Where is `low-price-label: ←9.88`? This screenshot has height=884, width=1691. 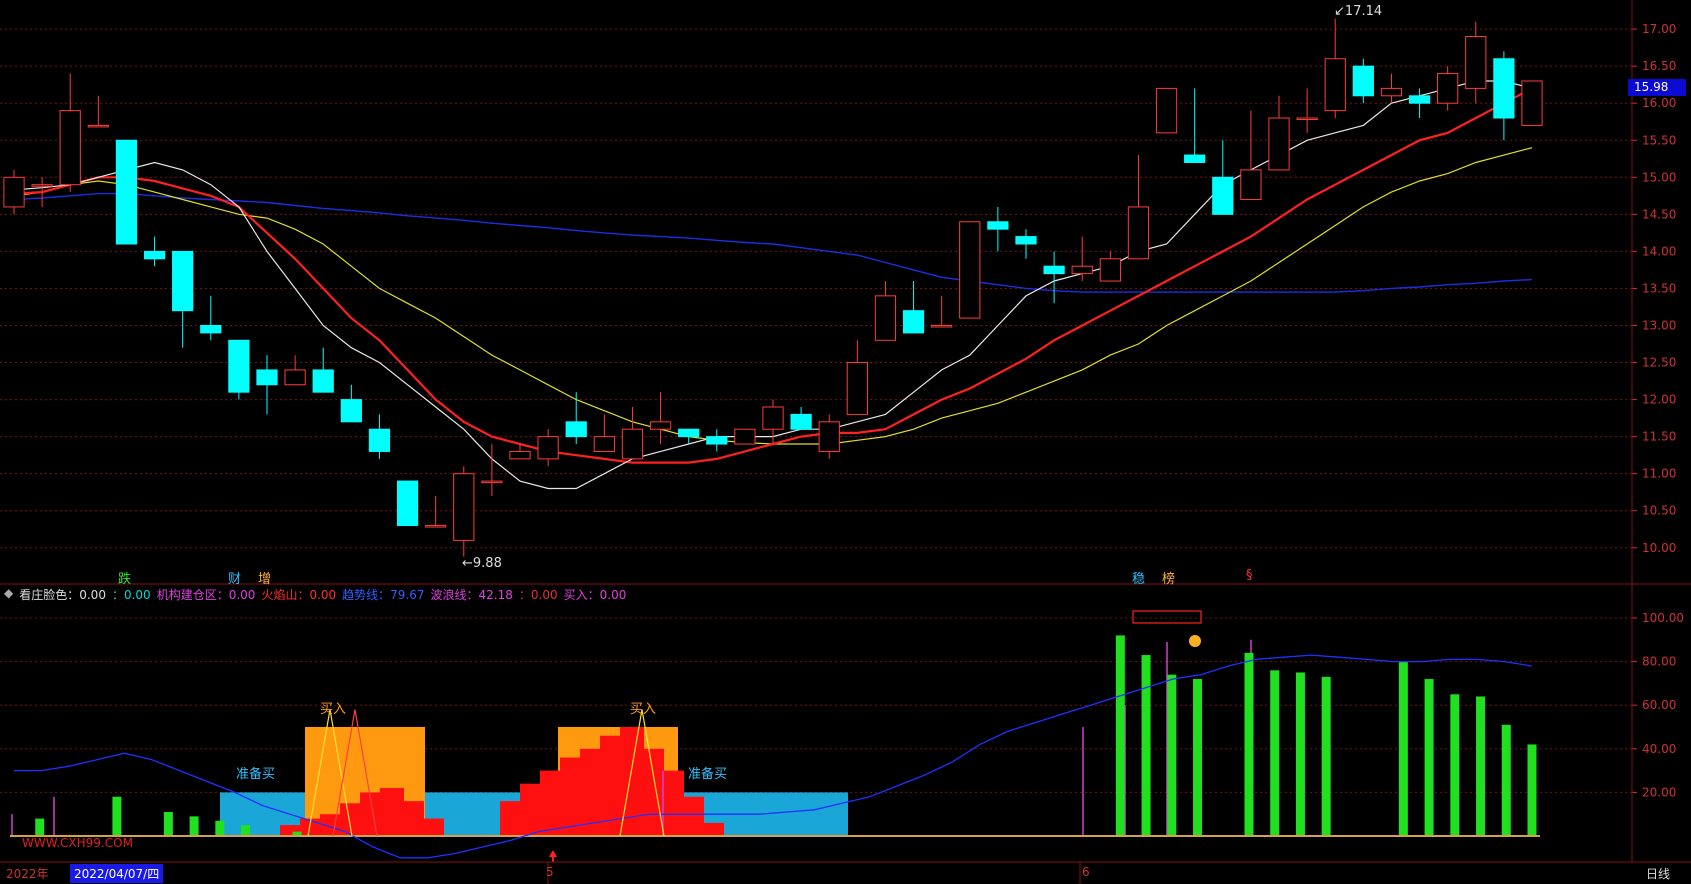 low-price-label: ←9.88 is located at coordinates (482, 563).